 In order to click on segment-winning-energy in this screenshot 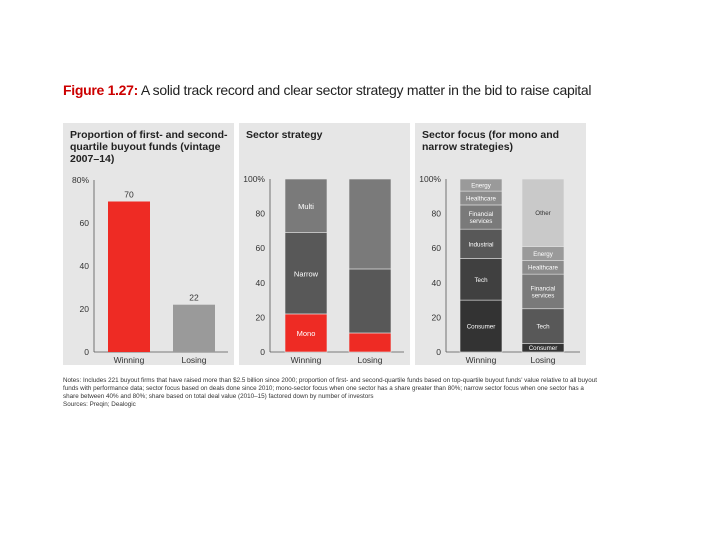, I will do `click(481, 185)`.